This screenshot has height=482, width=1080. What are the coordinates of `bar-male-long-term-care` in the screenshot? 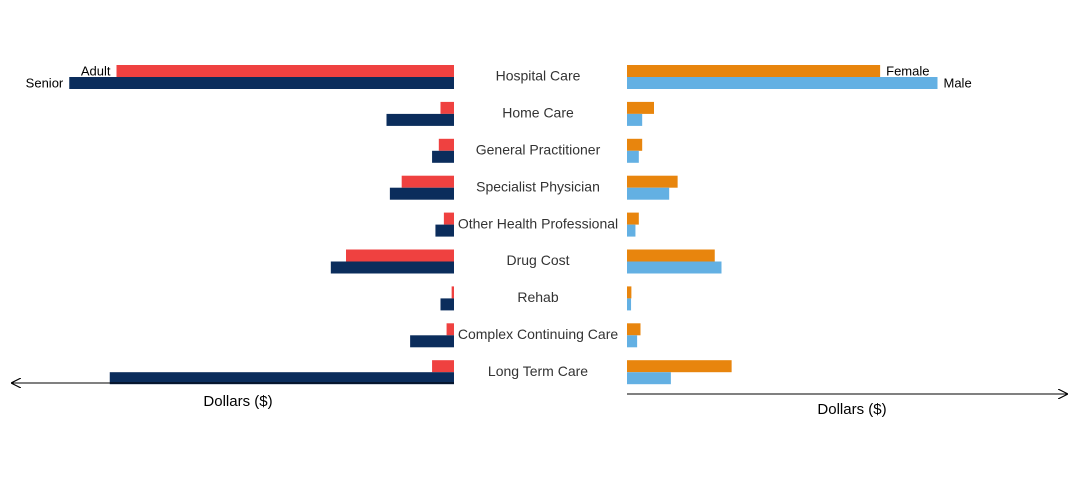 It's located at (649, 378).